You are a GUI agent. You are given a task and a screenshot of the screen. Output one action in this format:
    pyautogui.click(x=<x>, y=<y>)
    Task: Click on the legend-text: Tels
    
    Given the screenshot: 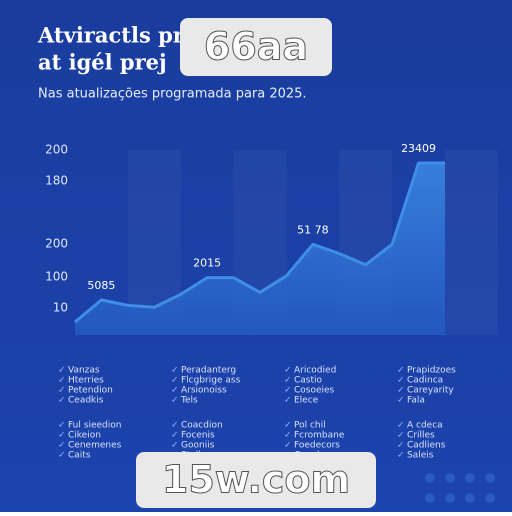 What is the action you would take?
    pyautogui.click(x=189, y=401)
    